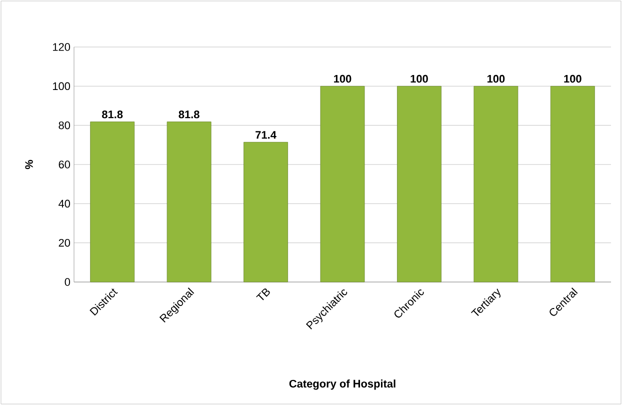 The width and height of the screenshot is (624, 405). I want to click on y-axis-title: %, so click(29, 165).